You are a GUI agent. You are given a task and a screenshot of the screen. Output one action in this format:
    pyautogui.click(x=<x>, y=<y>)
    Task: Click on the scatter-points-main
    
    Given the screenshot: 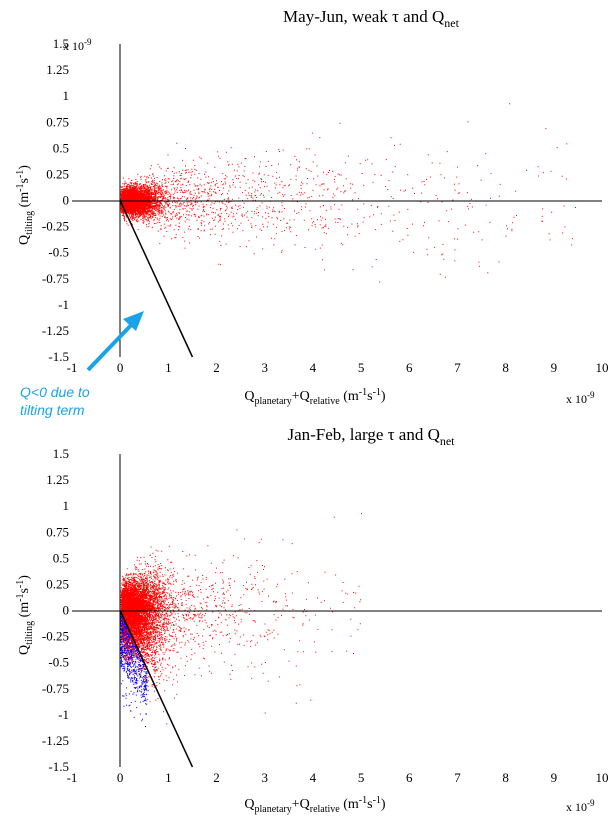 What is the action you would take?
    pyautogui.click(x=241, y=619)
    